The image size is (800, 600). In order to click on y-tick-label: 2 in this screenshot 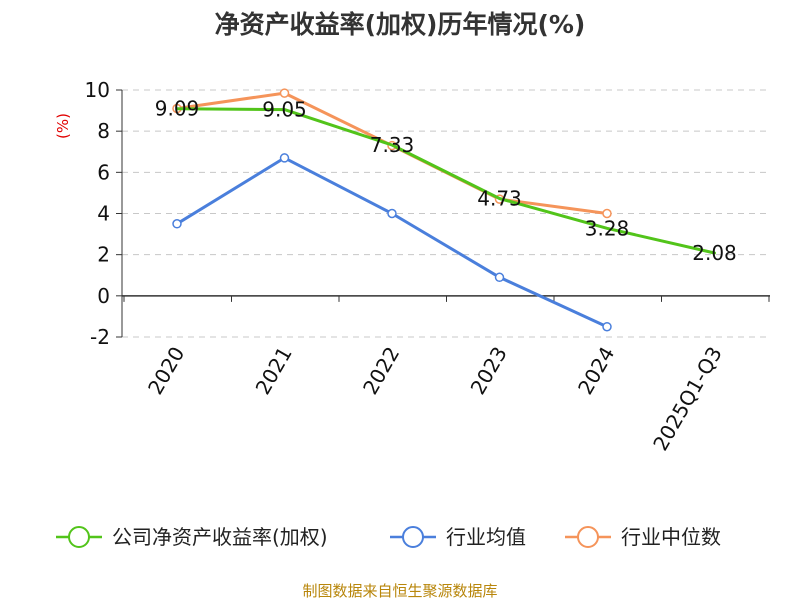, I will do `click(103, 255)`.